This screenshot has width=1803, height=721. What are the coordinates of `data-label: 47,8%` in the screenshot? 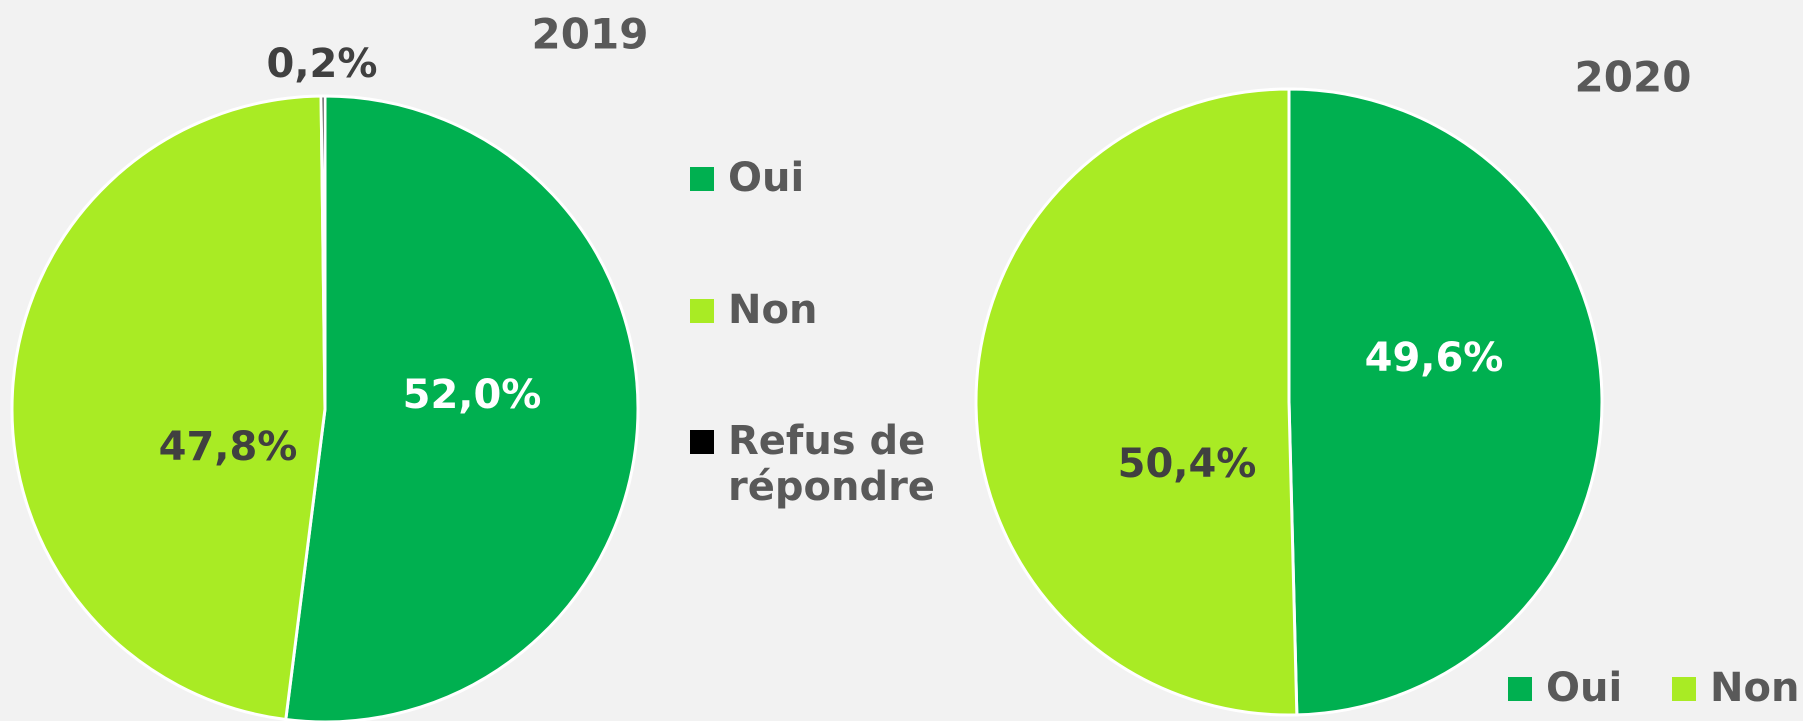 It's located at (228, 447).